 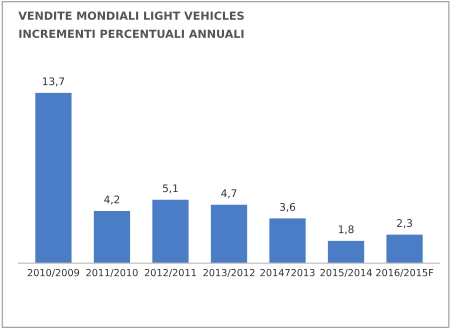 What do you see at coordinates (112, 273) in the screenshot?
I see `x-tick-label: 2011/2010` at bounding box center [112, 273].